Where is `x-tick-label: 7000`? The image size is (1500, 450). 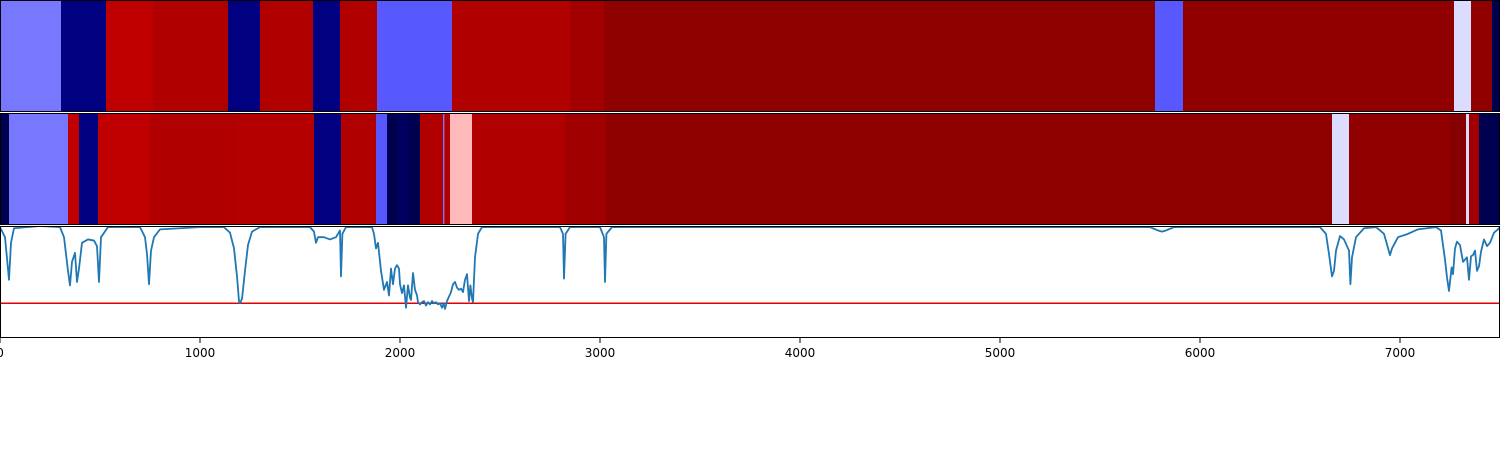
x-tick-label: 7000 is located at coordinates (1400, 353).